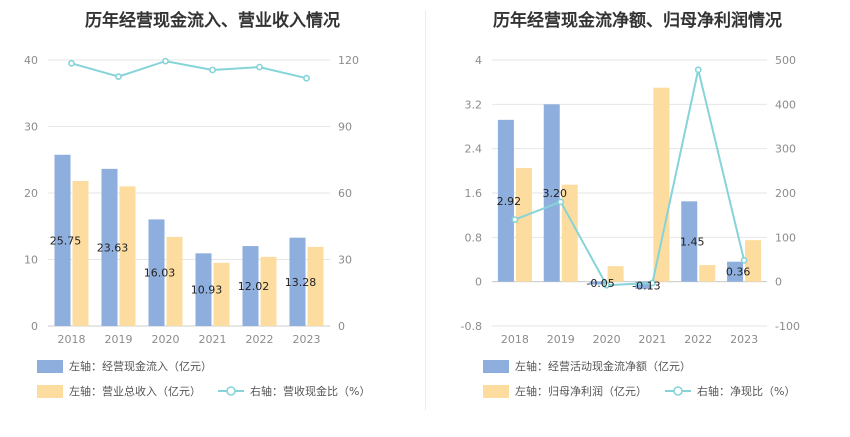 Image resolution: width=850 pixels, height=437 pixels. What do you see at coordinates (341, 326) in the screenshot?
I see `left-ytick-right: 0` at bounding box center [341, 326].